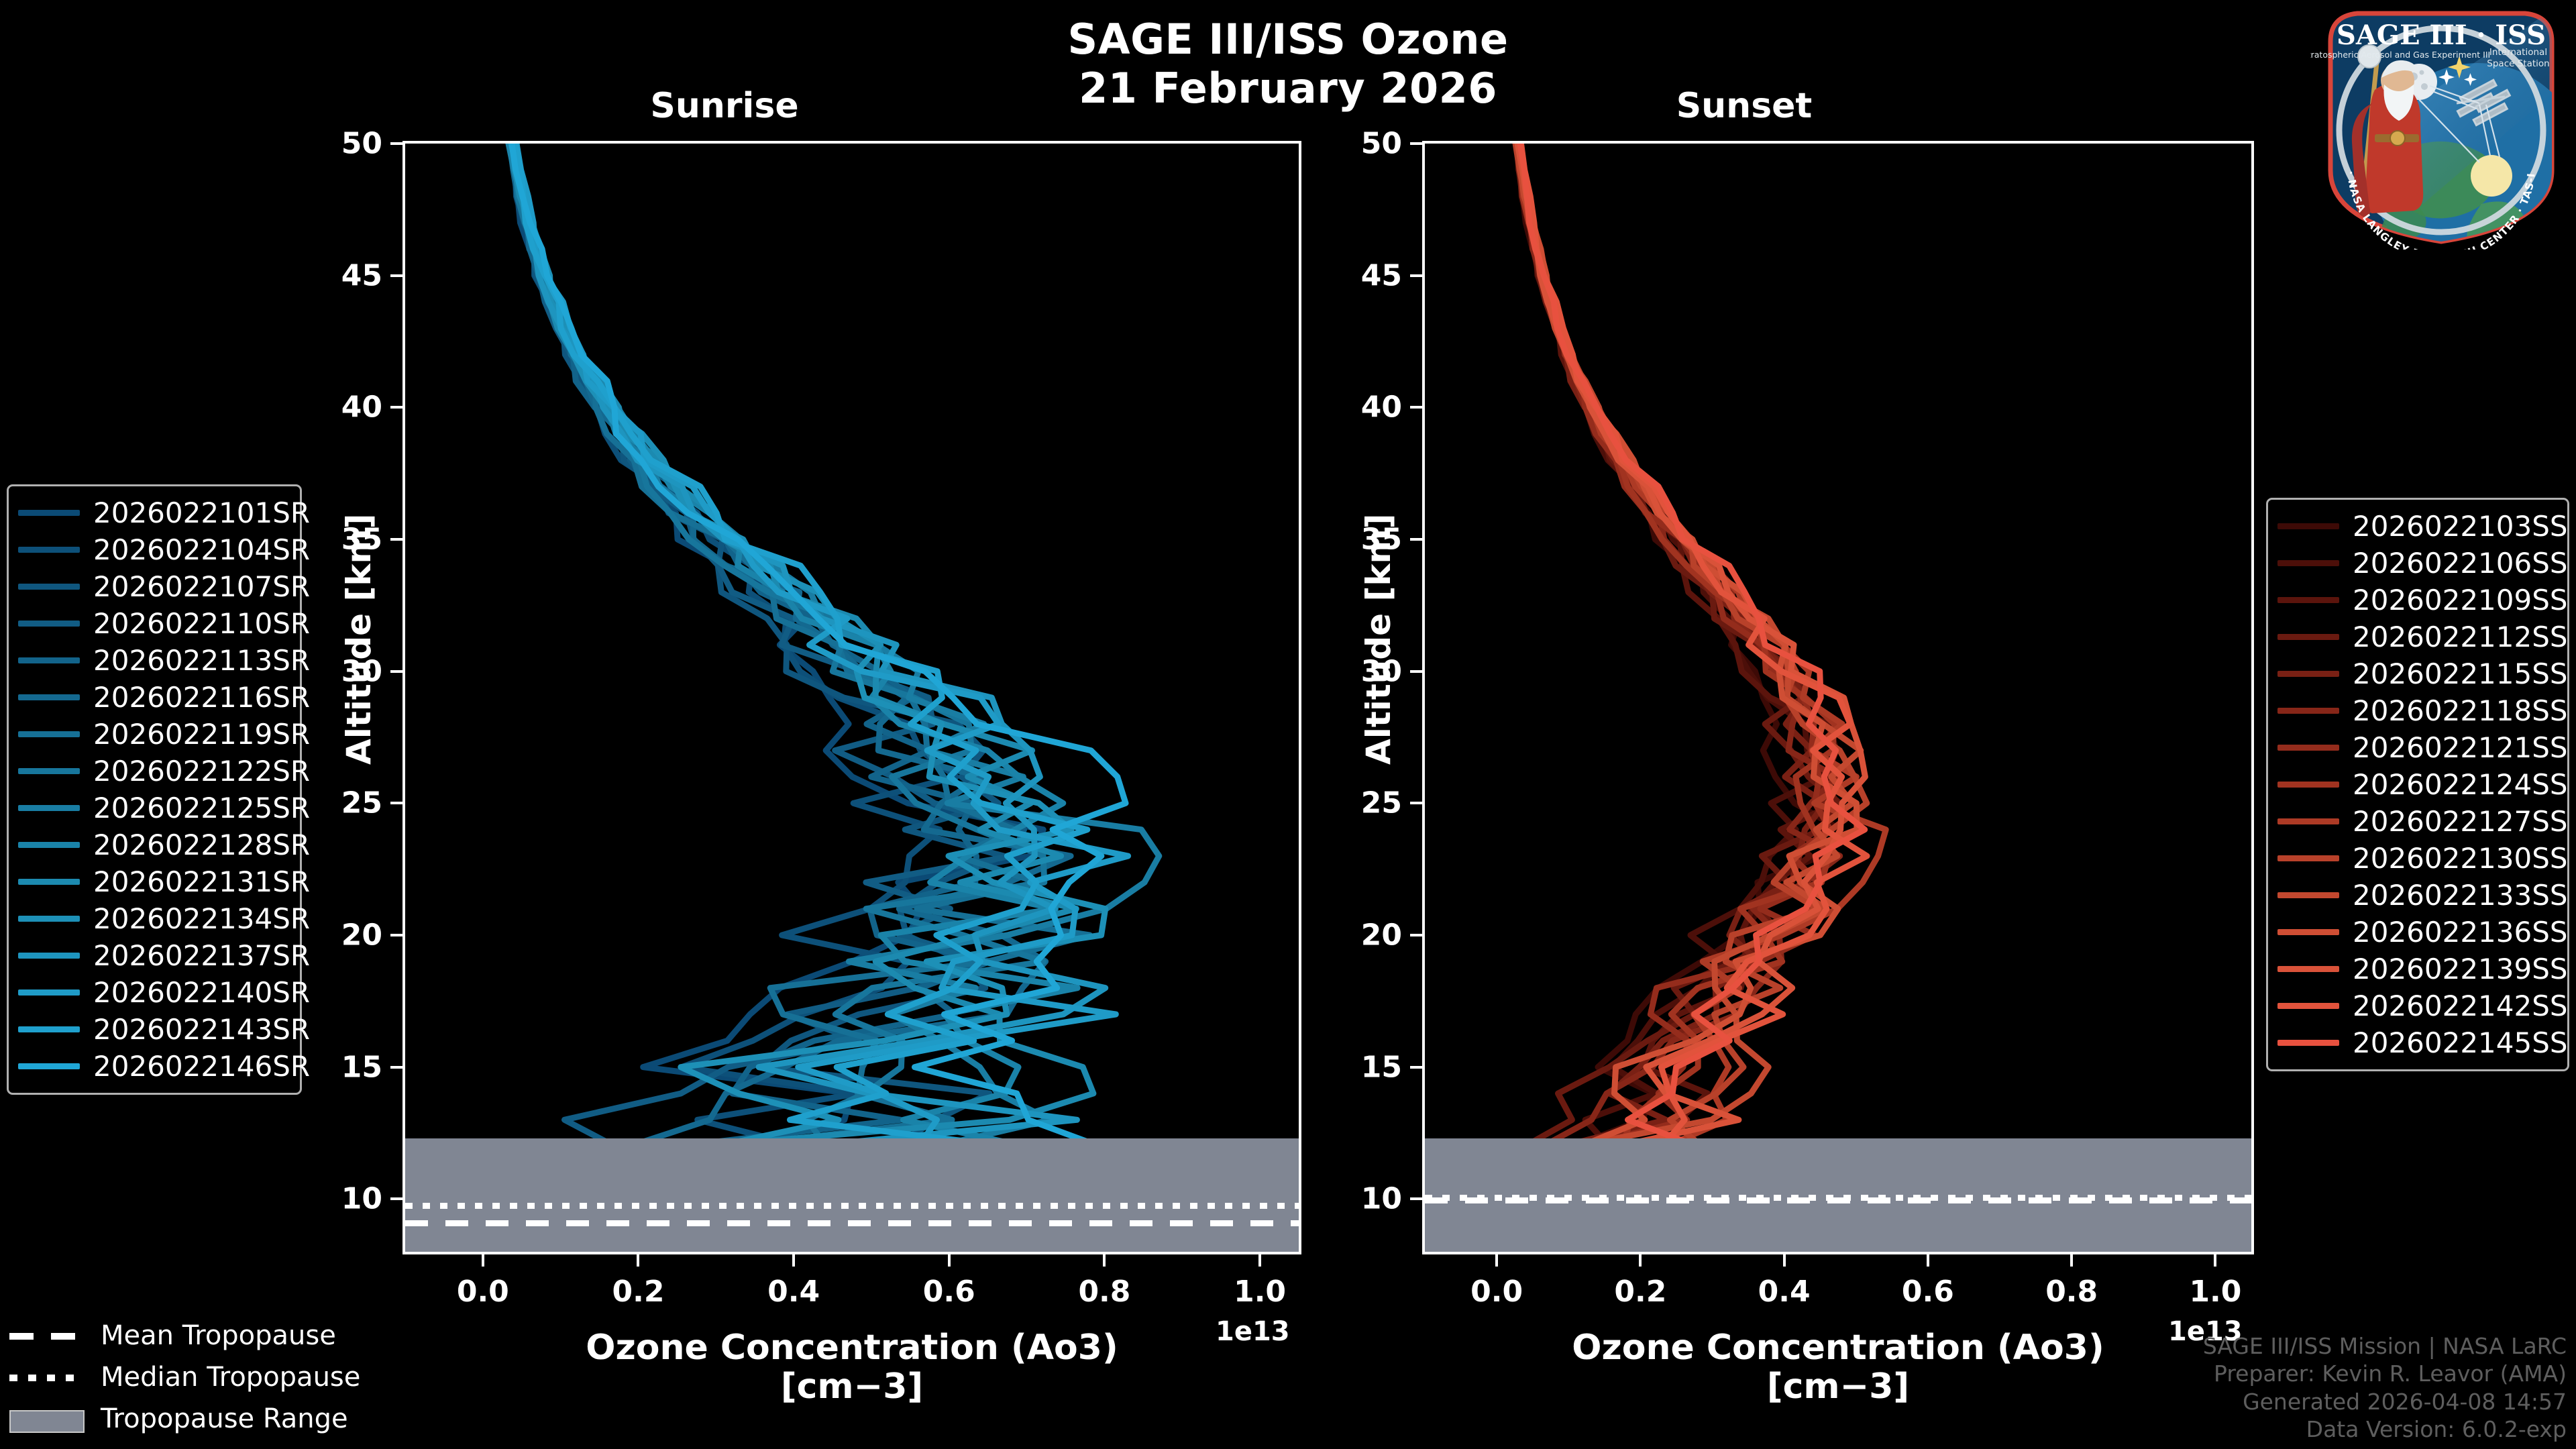 This screenshot has height=1449, width=2576. I want to click on x-axis-tick-label: 0.6, so click(1927, 1292).